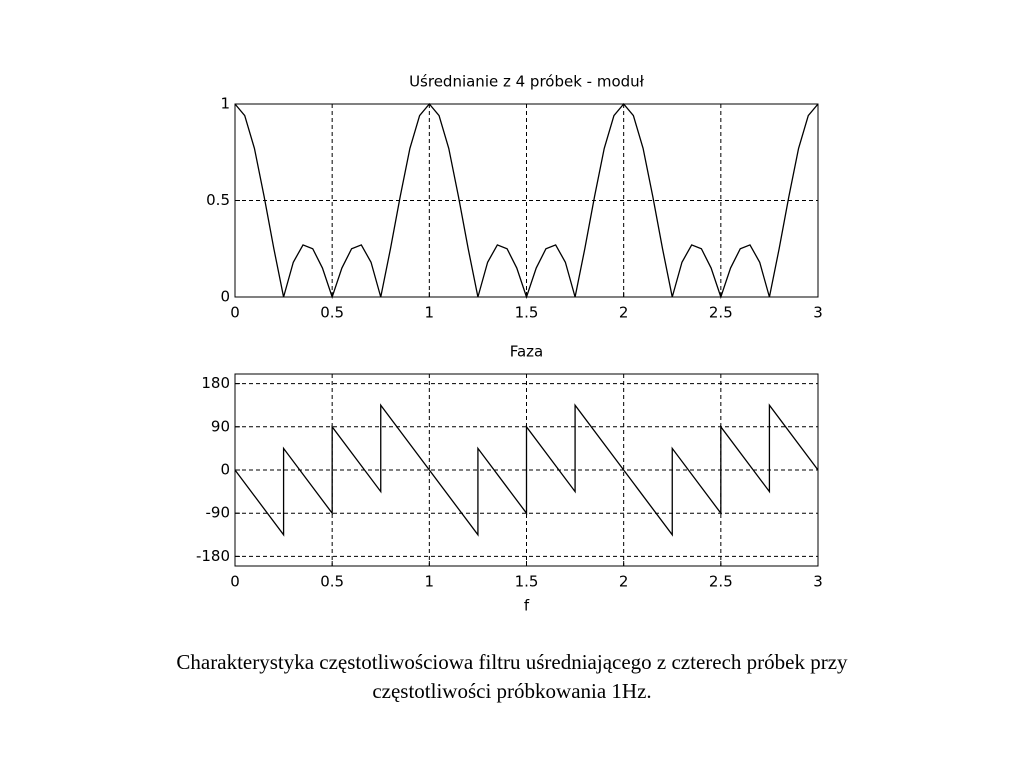 The image size is (1024, 768). Describe the element at coordinates (527, 352) in the screenshot. I see `chart-title: Faza` at that location.